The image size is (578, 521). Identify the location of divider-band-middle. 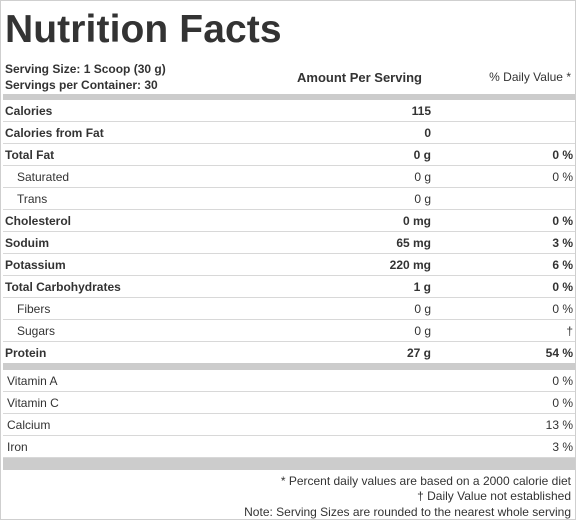
(289, 366).